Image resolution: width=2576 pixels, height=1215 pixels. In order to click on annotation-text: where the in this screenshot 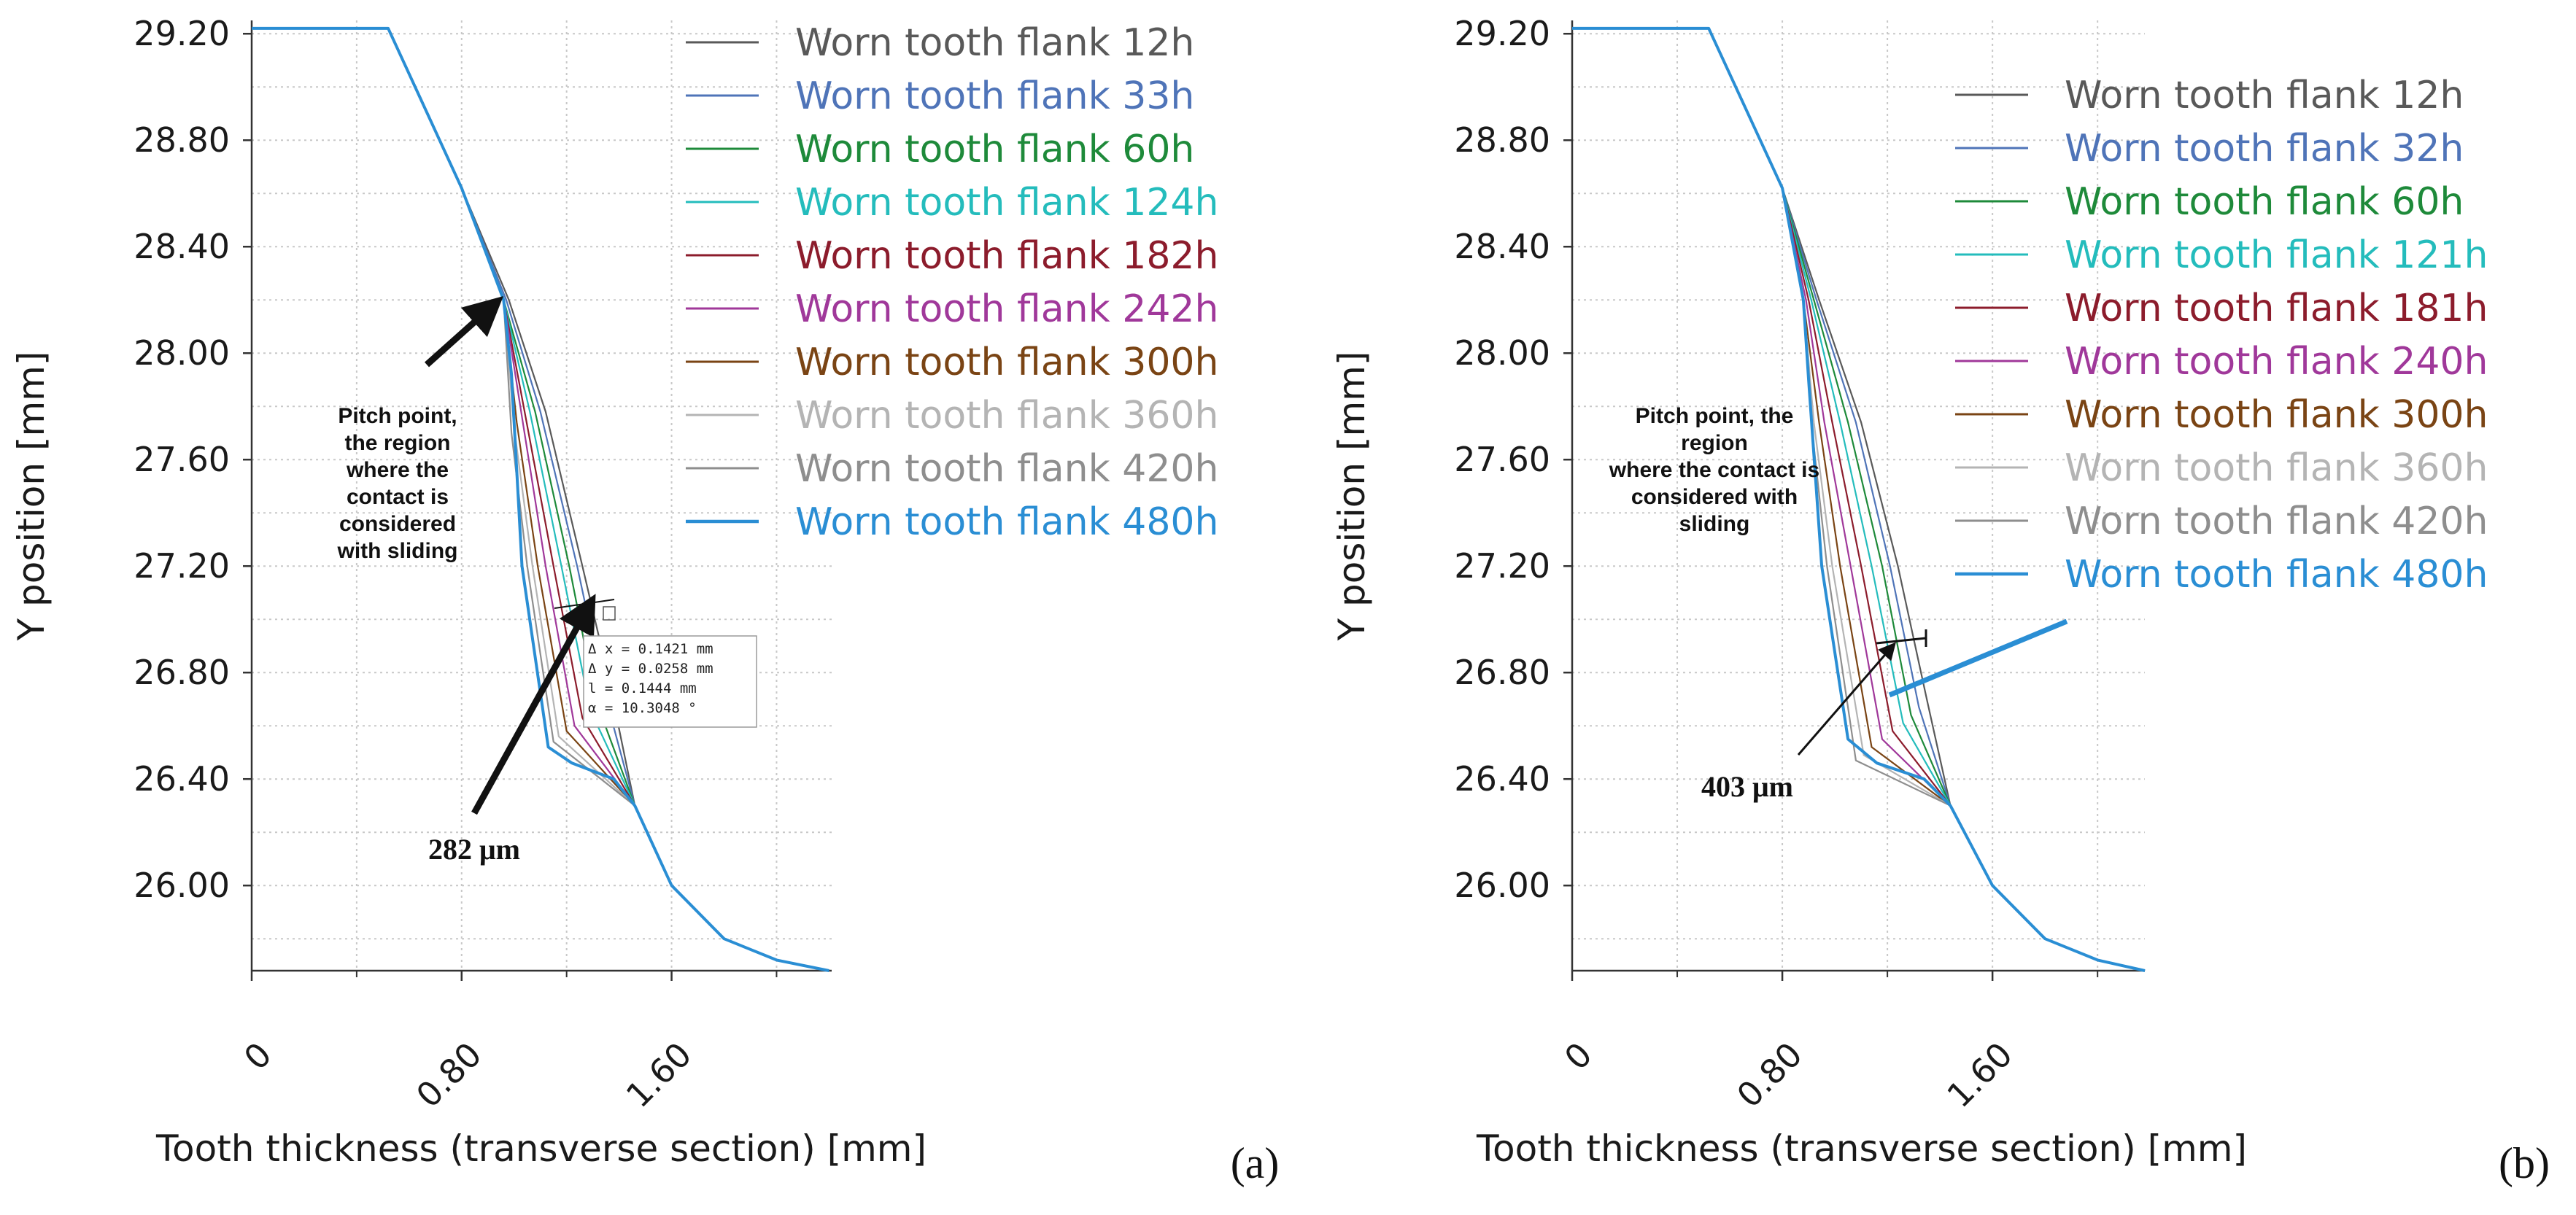, I will do `click(397, 470)`.